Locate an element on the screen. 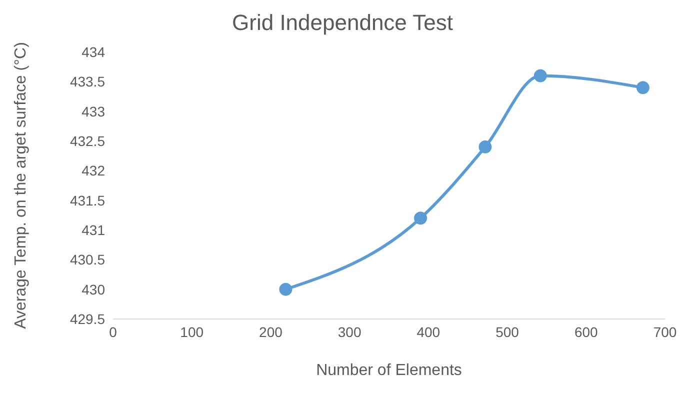  x-tick-label: 700 is located at coordinates (665, 332).